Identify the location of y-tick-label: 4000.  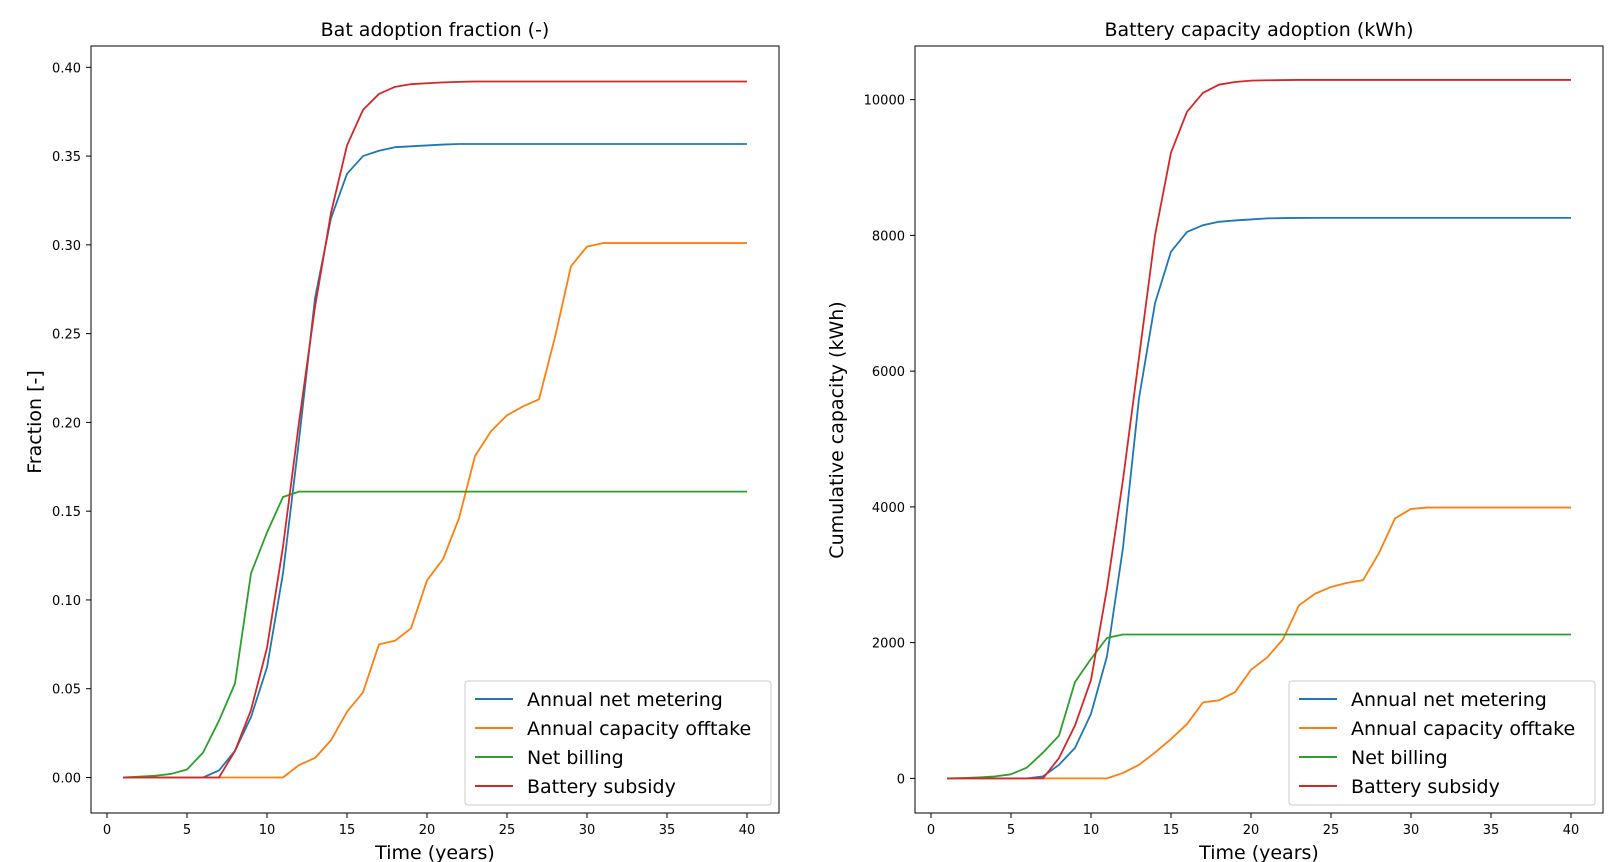
(888, 508).